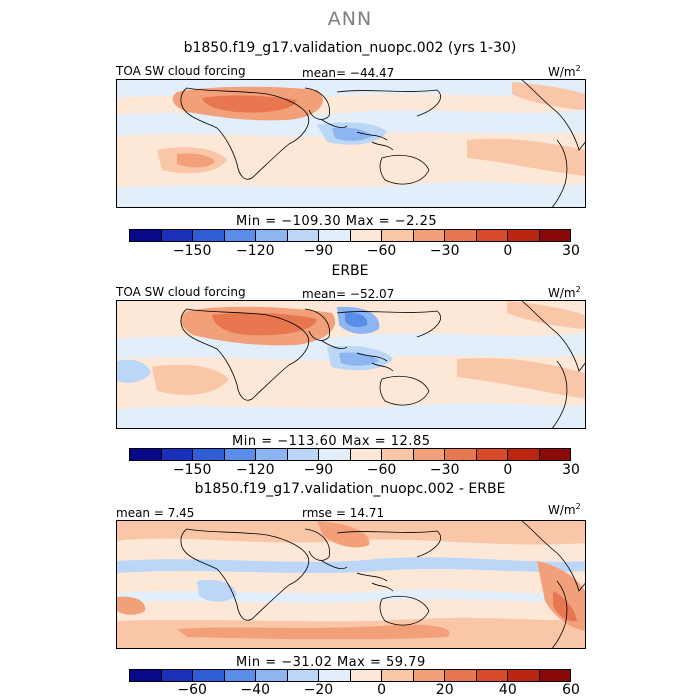  What do you see at coordinates (348, 294) in the screenshot?
I see `panel-2-mean: mean= −52.07` at bounding box center [348, 294].